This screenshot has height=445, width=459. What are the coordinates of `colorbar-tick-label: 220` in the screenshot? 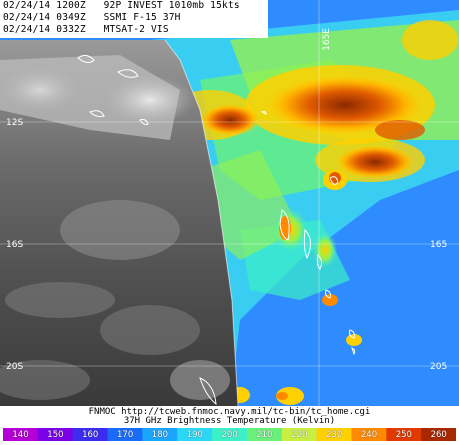 It's located at (299, 435).